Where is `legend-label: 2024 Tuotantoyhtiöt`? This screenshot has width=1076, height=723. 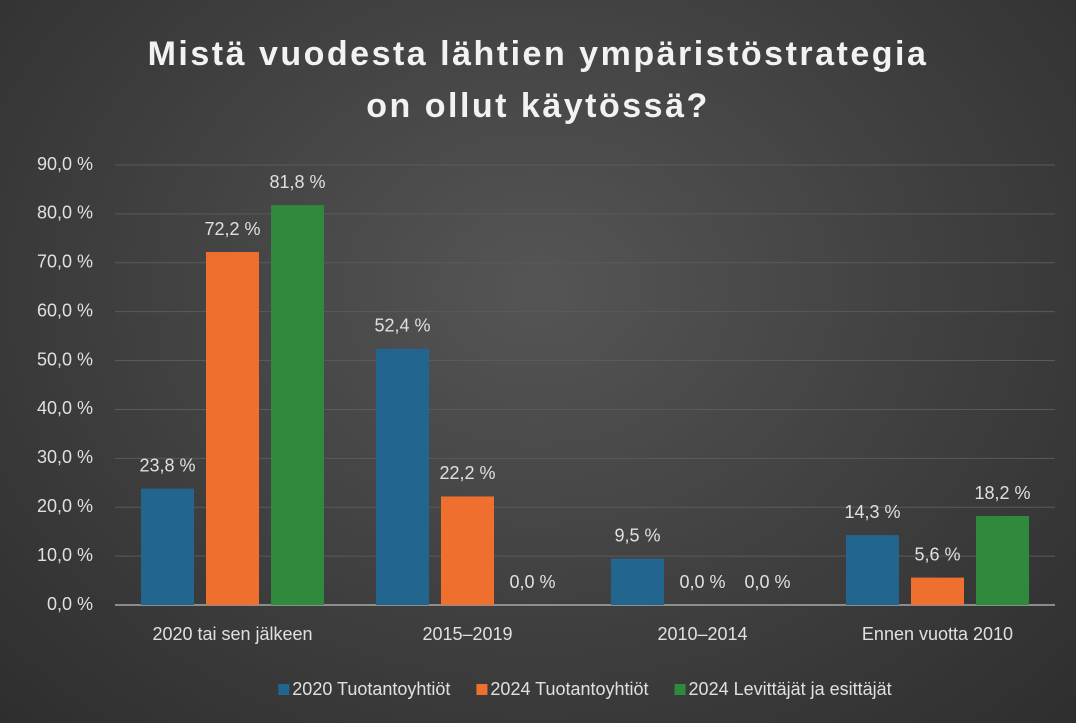
legend-label: 2024 Tuotantoyhtiöt is located at coordinates (569, 689).